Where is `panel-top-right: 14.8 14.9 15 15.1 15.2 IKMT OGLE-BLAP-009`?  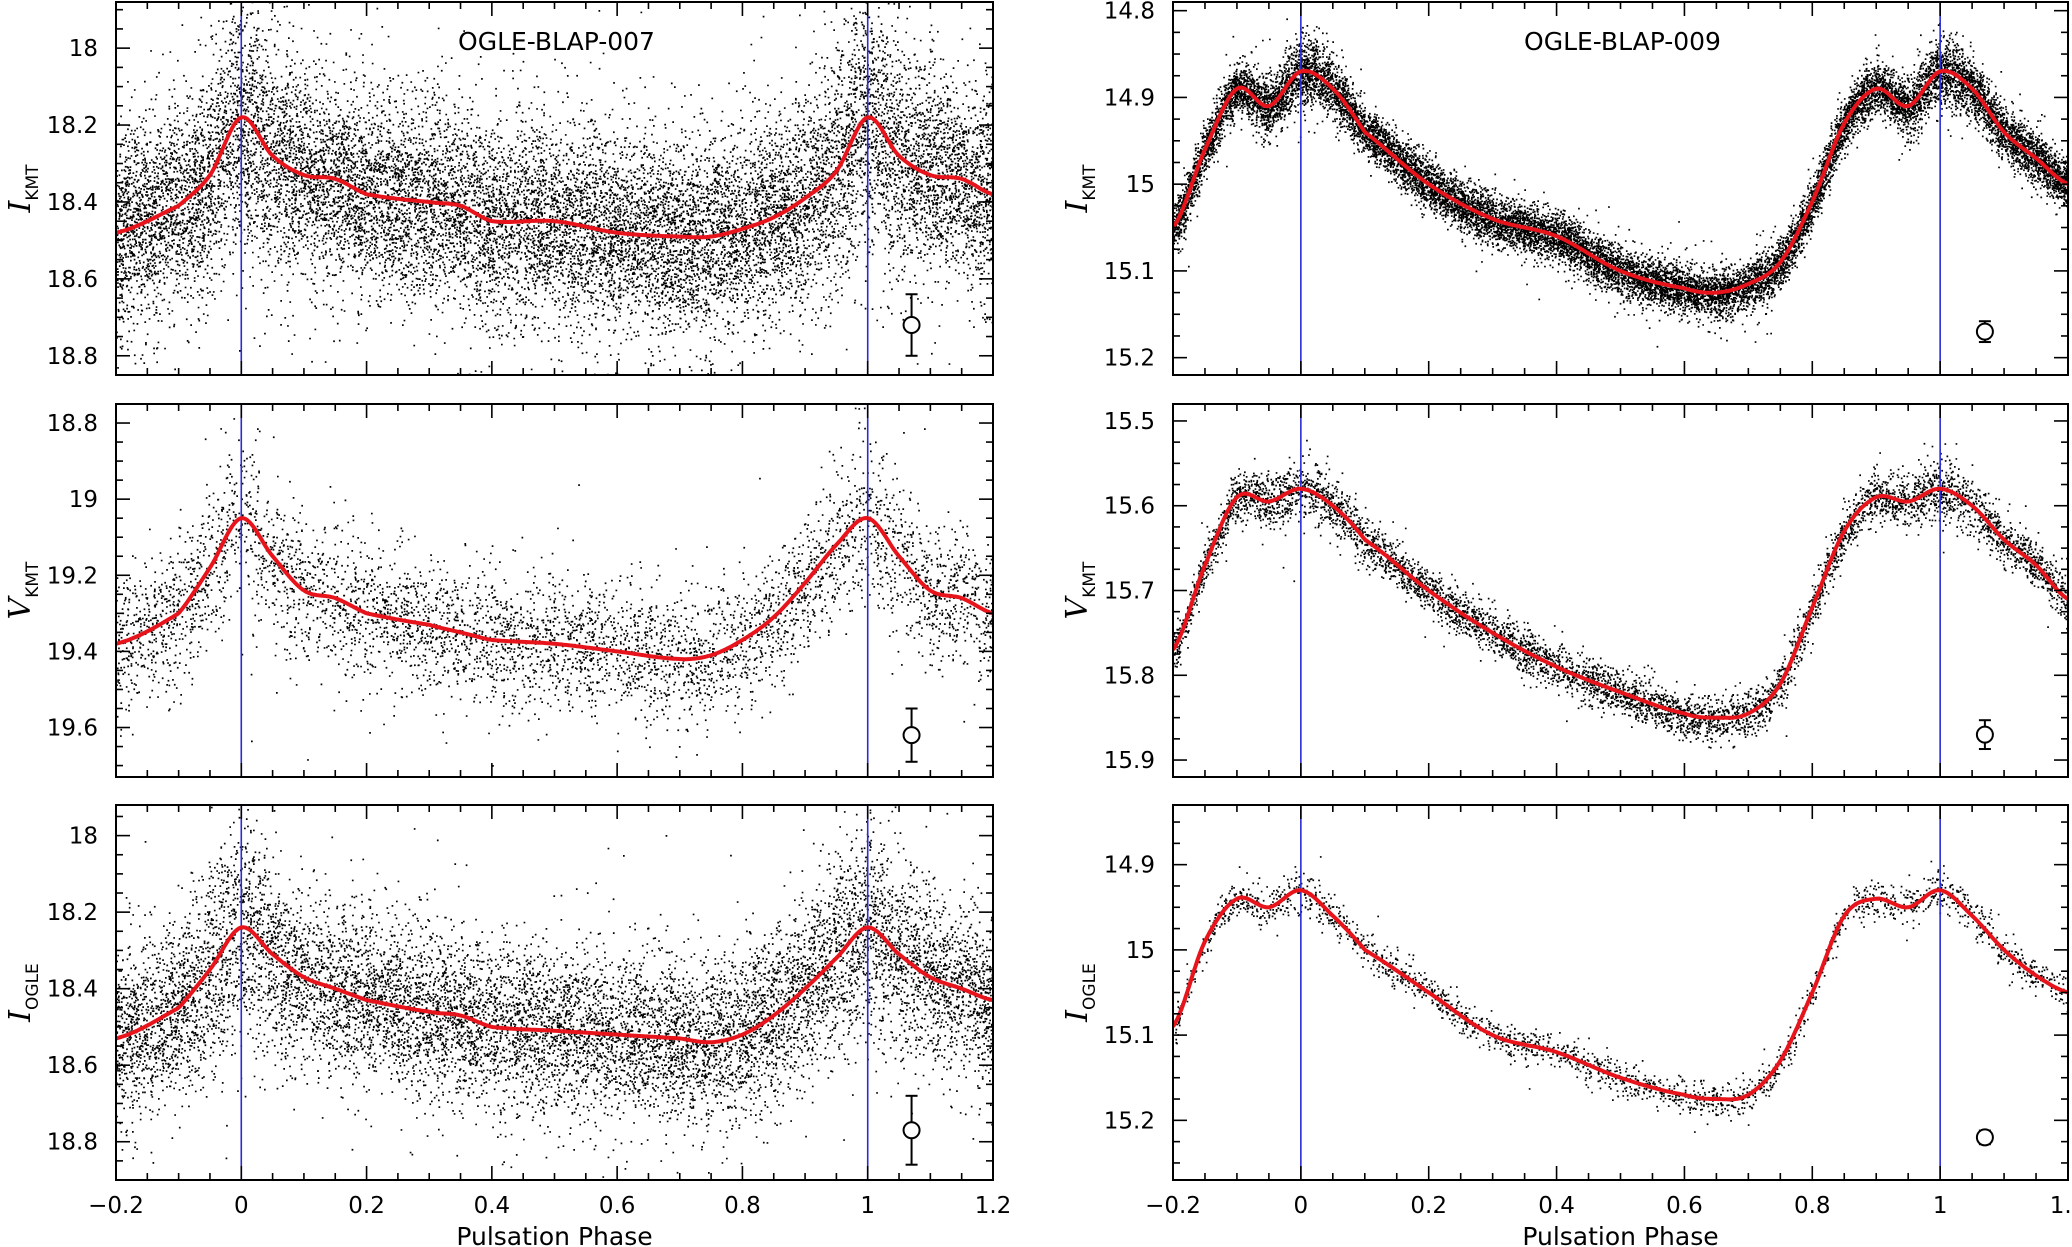 panel-top-right: 14.8 14.9 15 15.1 15.2 IKMT OGLE-BLAP-009 is located at coordinates (1565, 187).